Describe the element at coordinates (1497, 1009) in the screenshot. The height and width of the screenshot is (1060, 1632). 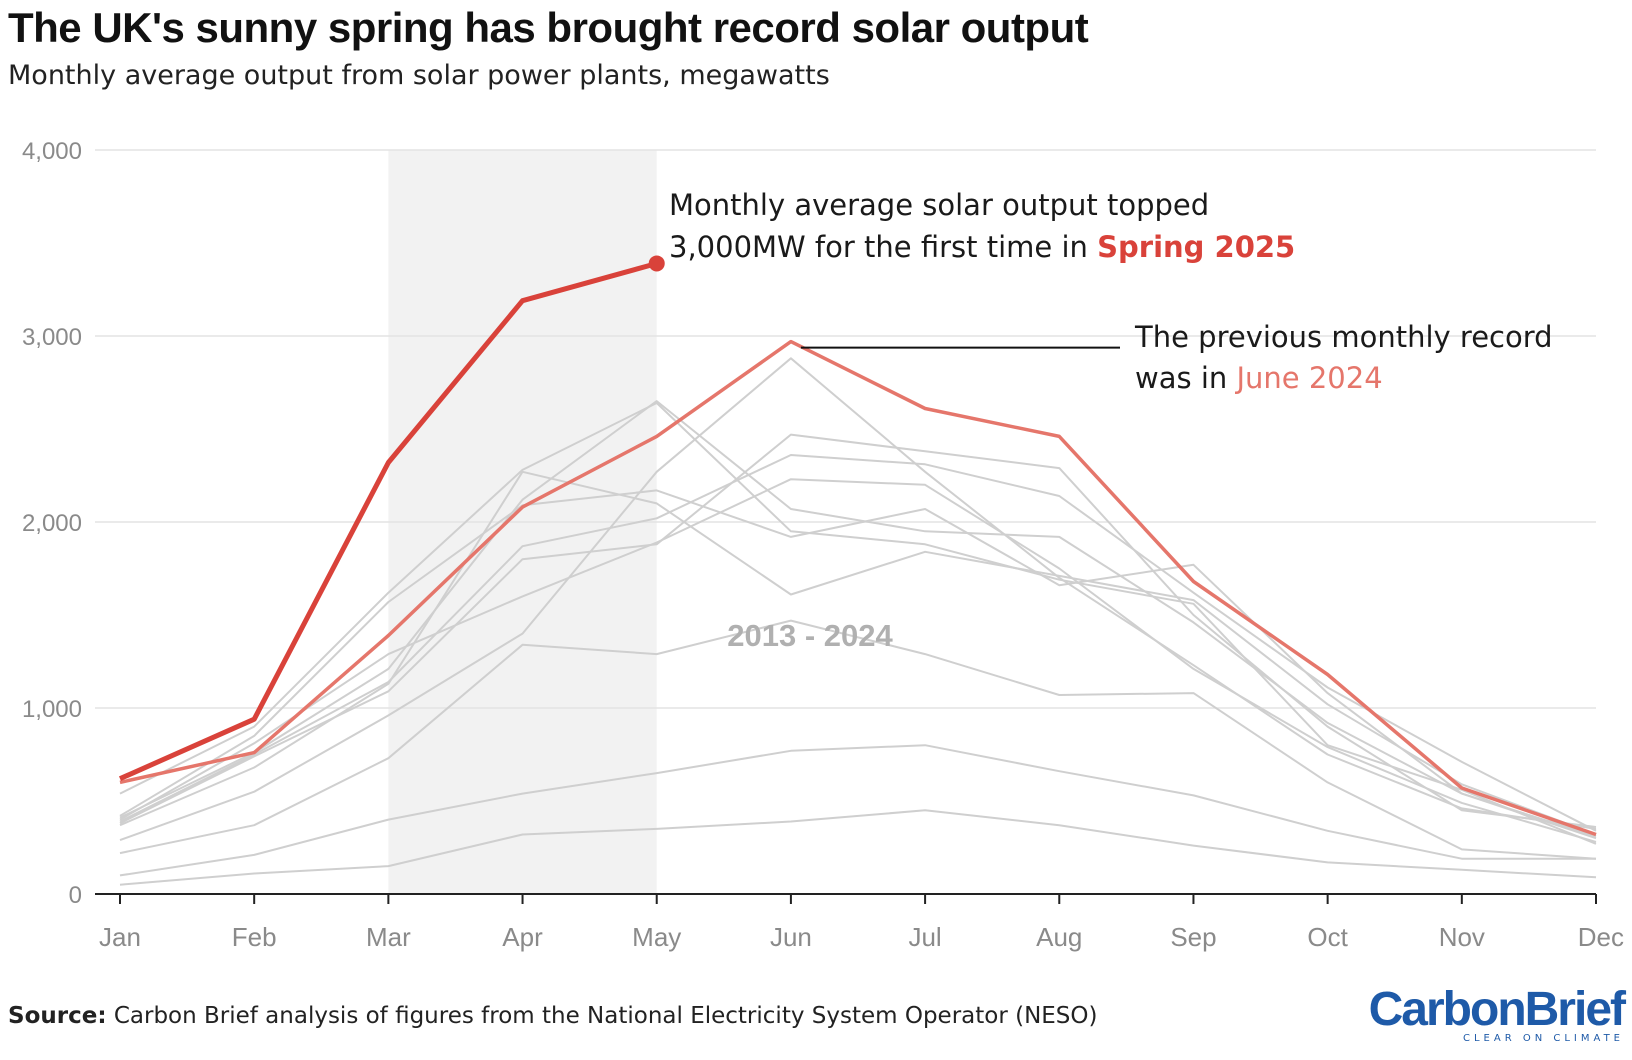
I see `logo-wordmark: CarbonBrief` at that location.